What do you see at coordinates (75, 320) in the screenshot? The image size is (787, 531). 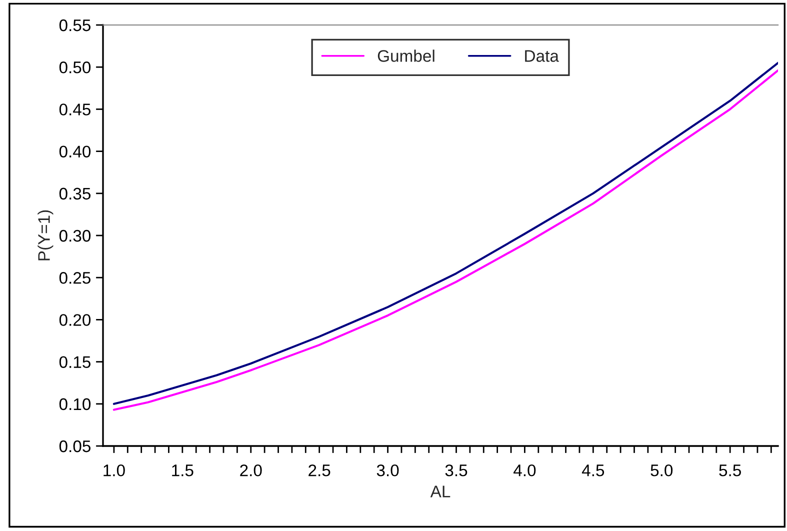 I see `y-tick-label: 0.20` at bounding box center [75, 320].